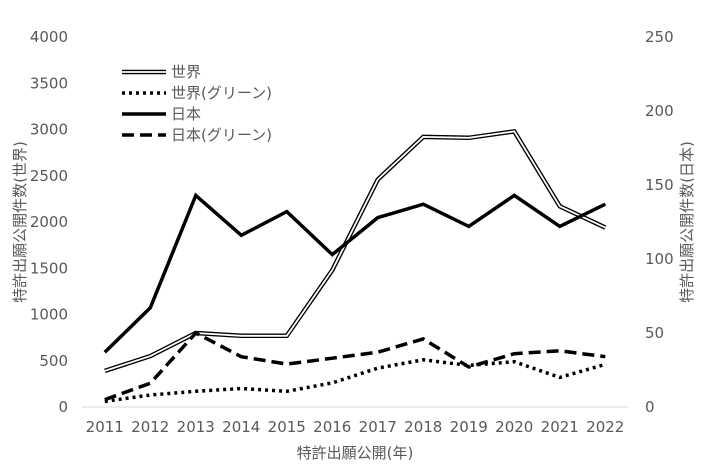  Describe the element at coordinates (186, 114) in the screenshot. I see `legend-label: 日本` at that location.